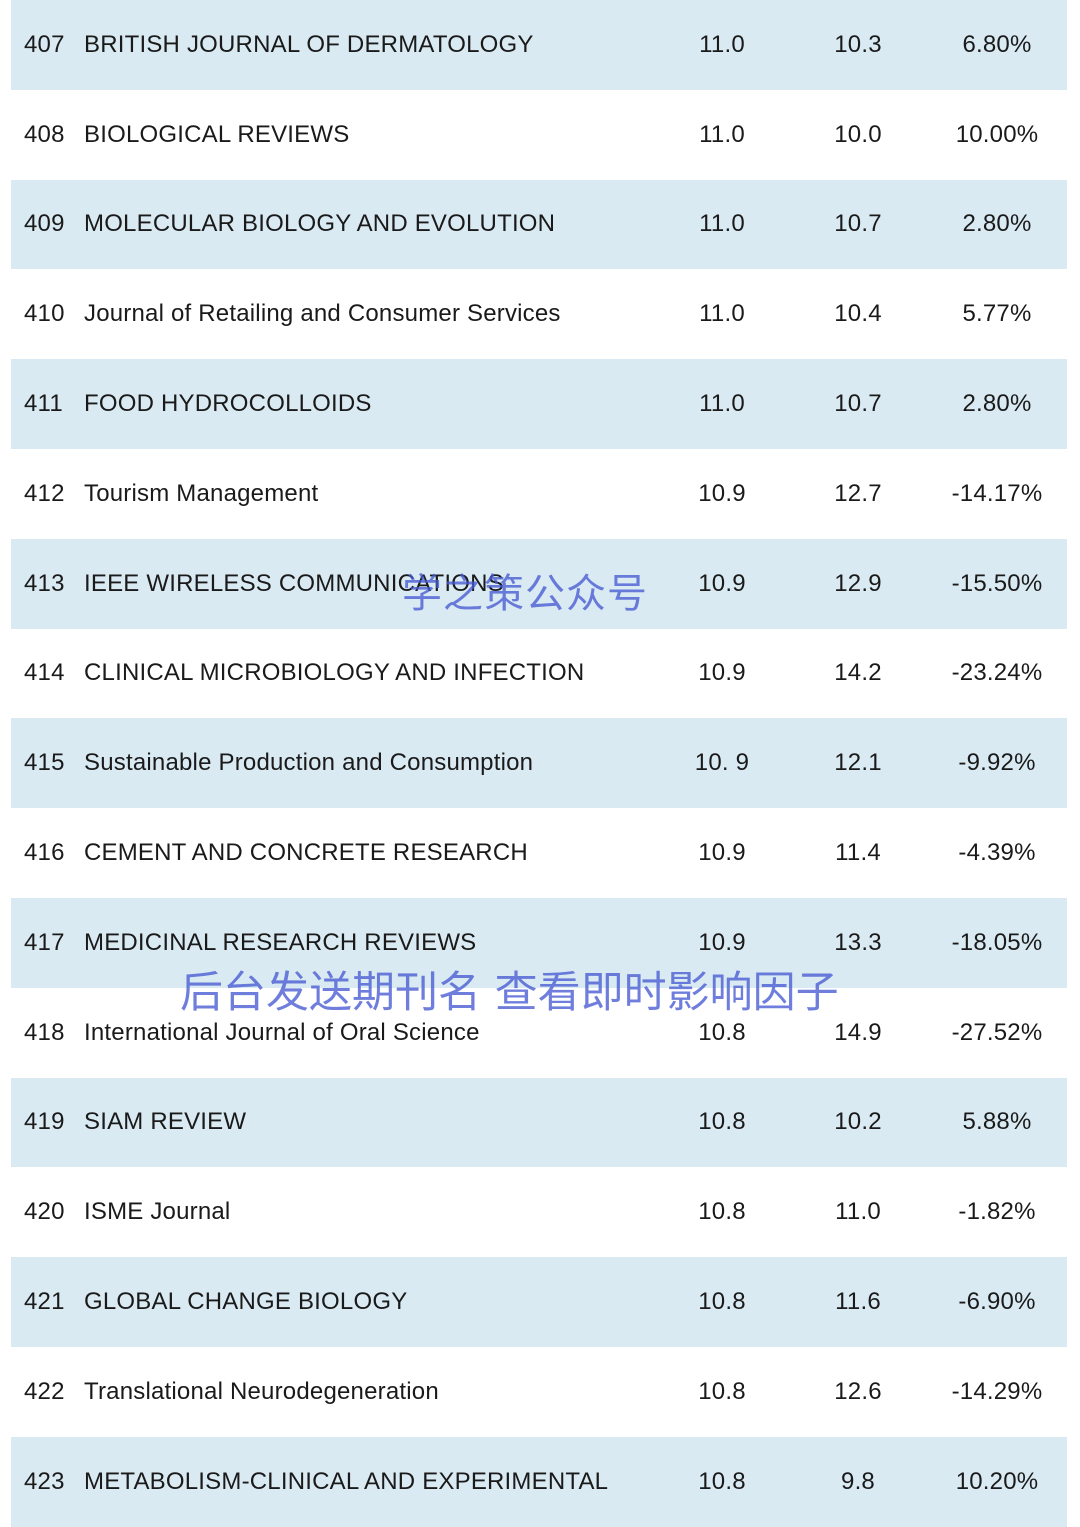 Image resolution: width=1080 pixels, height=1527 pixels. What do you see at coordinates (44, 1032) in the screenshot?
I see `rank-cell: 418` at bounding box center [44, 1032].